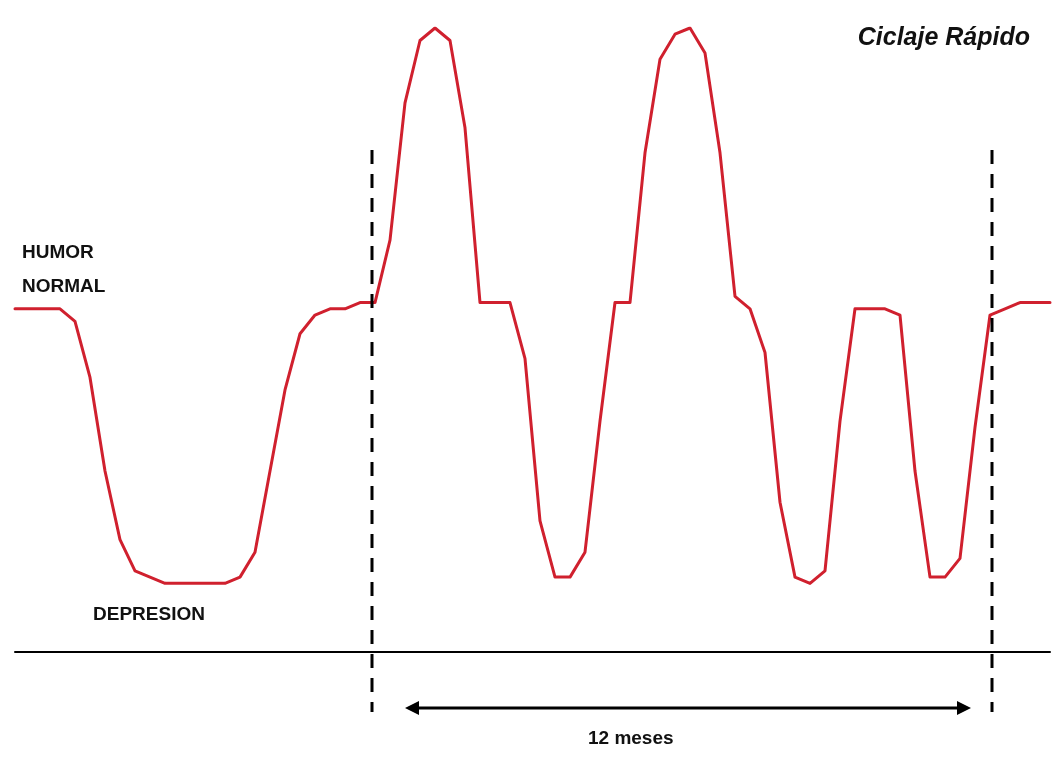 The image size is (1061, 771). What do you see at coordinates (64, 268) in the screenshot?
I see `annotation: HUMOR NORMAL` at bounding box center [64, 268].